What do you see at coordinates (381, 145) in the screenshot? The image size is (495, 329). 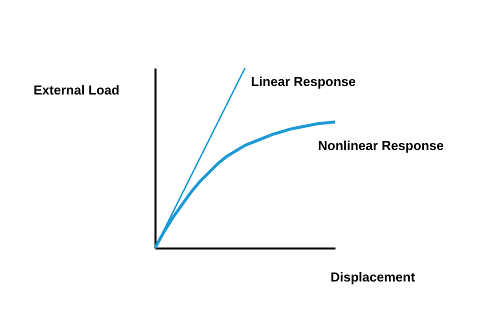 I see `series-label: Nonlinear Response` at bounding box center [381, 145].